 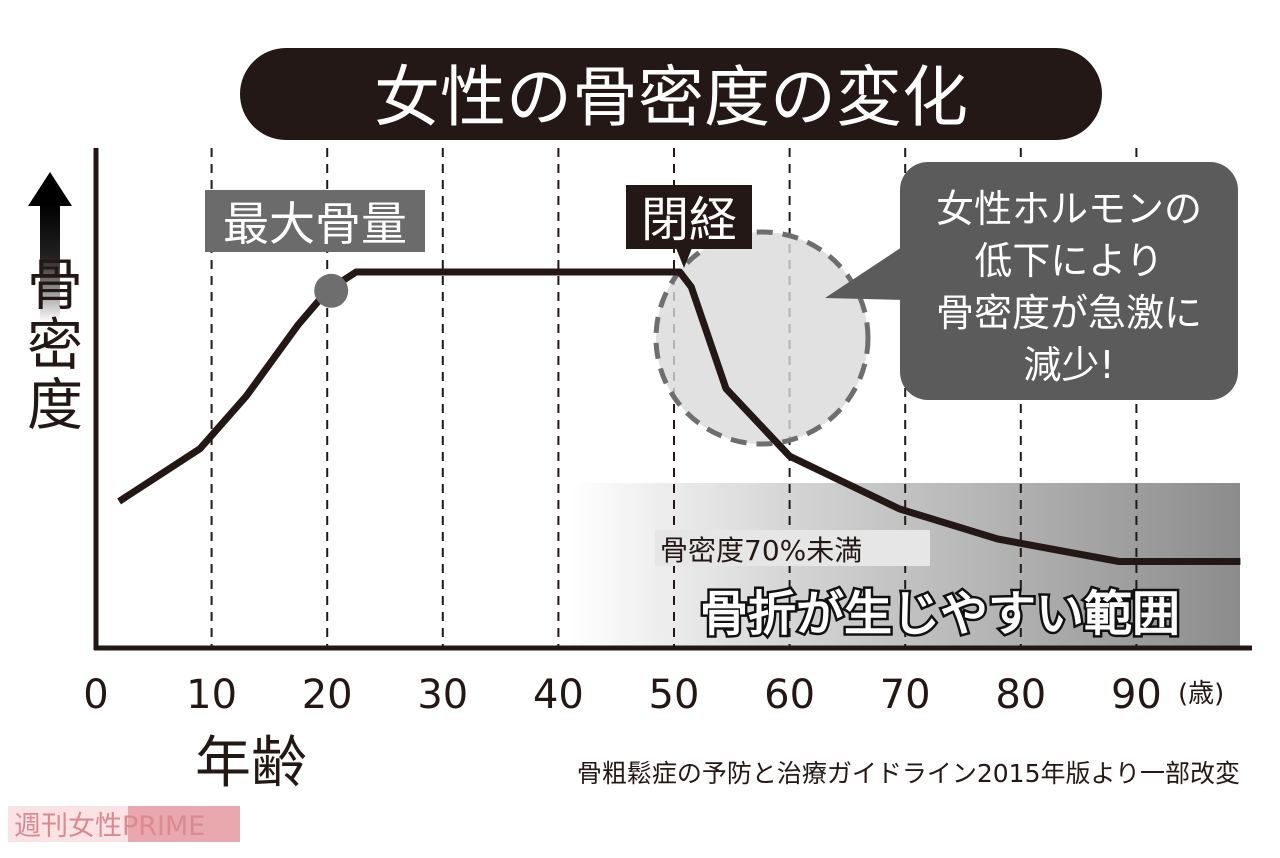 What do you see at coordinates (1069, 209) in the screenshot?
I see `callout-line-1: 女性ホルモンの` at bounding box center [1069, 209].